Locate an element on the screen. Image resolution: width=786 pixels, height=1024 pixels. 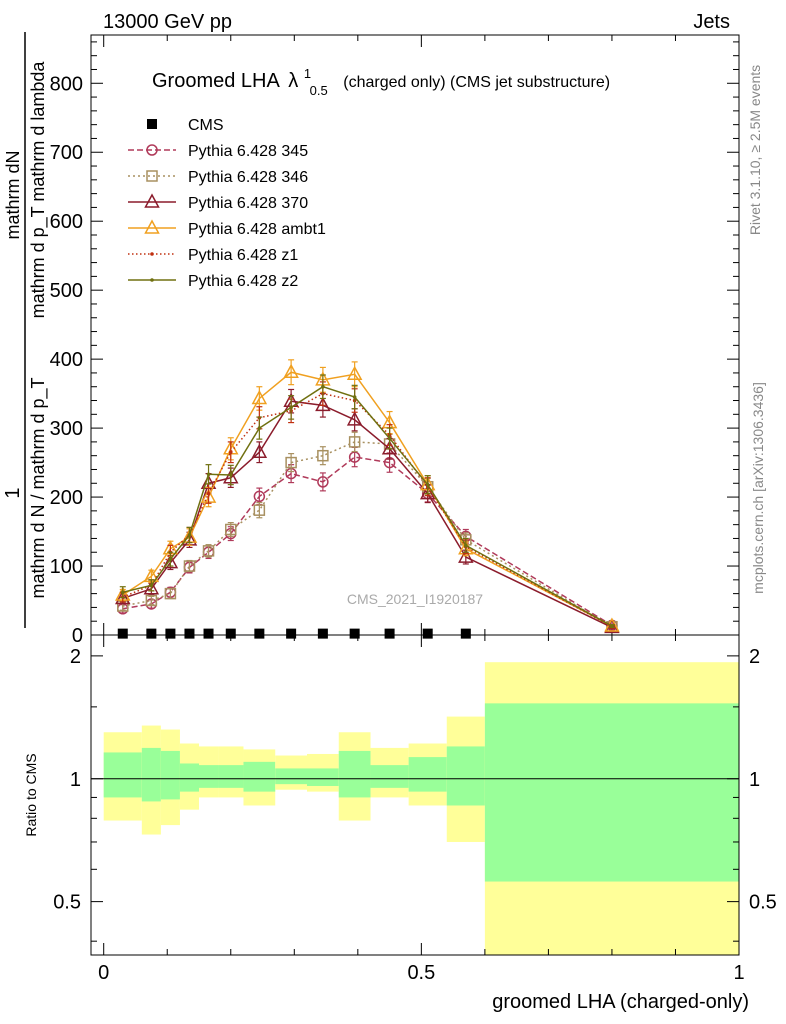
ylabel-denominator: mathrm d p_T mathrm d lambda is located at coordinates (38, 190).